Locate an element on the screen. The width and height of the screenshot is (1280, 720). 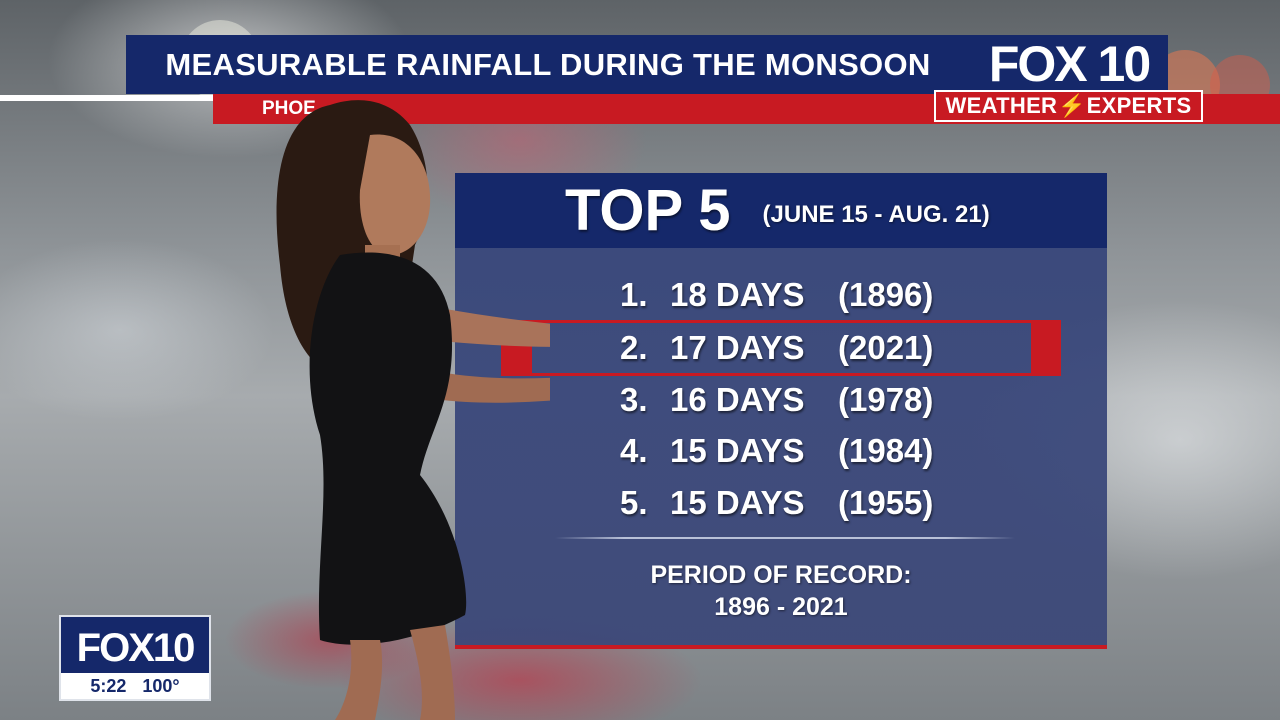
rank-row-1: 1. 18 DAYS (1896) is located at coordinates (781, 295).